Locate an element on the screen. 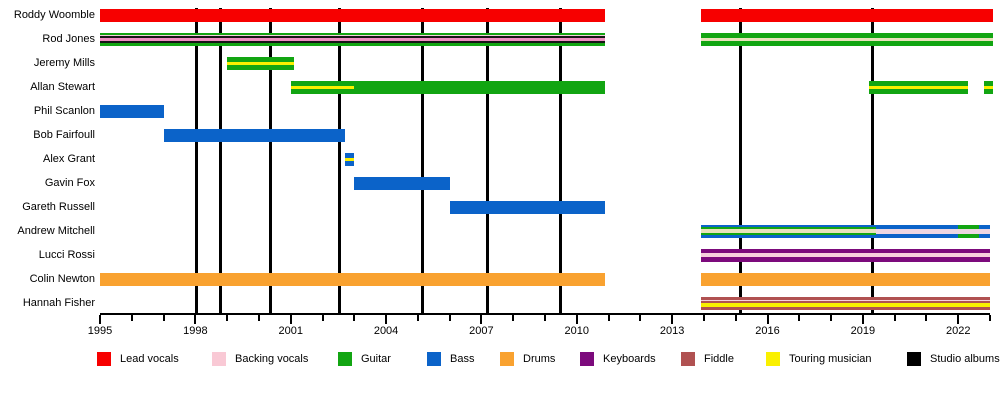 Image resolution: width=1000 pixels, height=408 pixels. legend-label: Fiddle is located at coordinates (719, 358).